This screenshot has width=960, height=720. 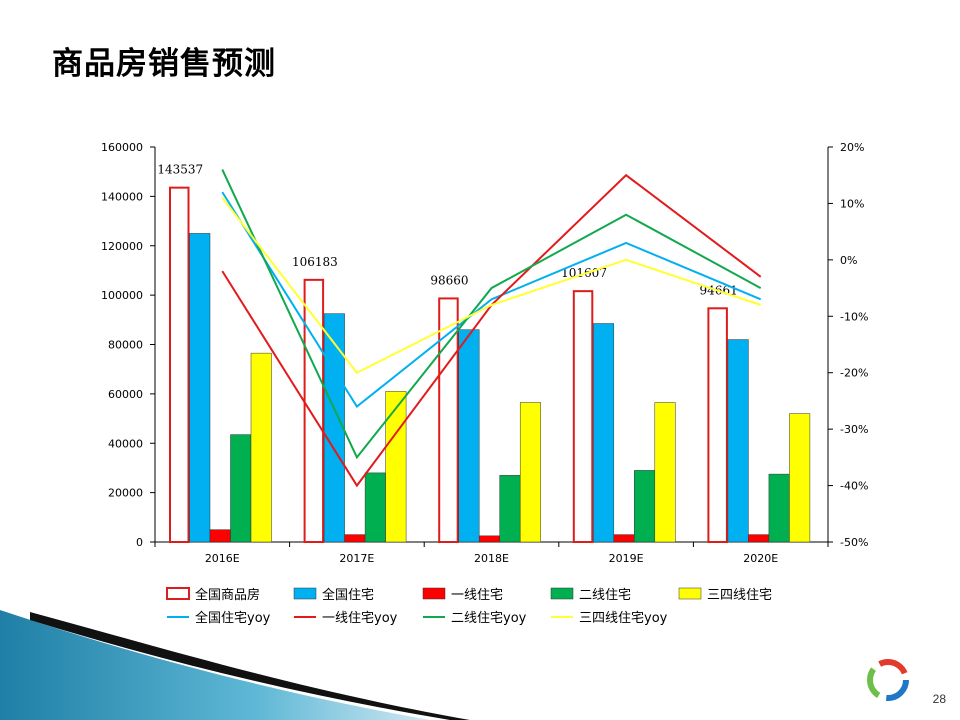 What do you see at coordinates (348, 595) in the screenshot?
I see `legend-label: 全国住宅` at bounding box center [348, 595].